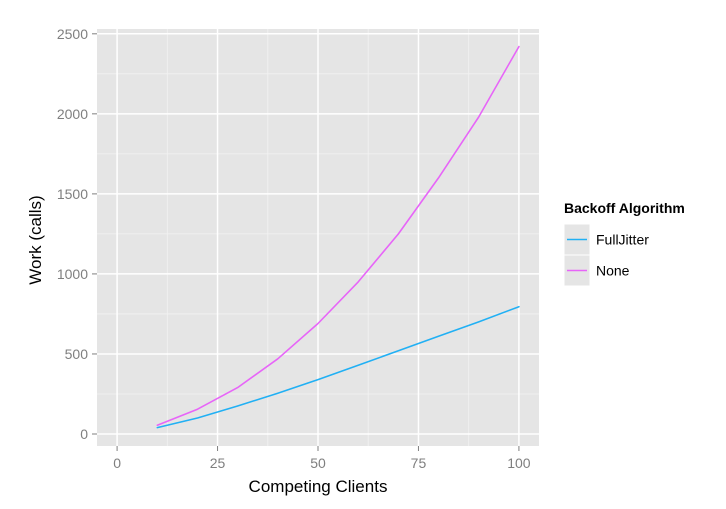 This screenshot has width=726, height=509. Describe the element at coordinates (117, 463) in the screenshot. I see `x-tick-label: 0` at that location.